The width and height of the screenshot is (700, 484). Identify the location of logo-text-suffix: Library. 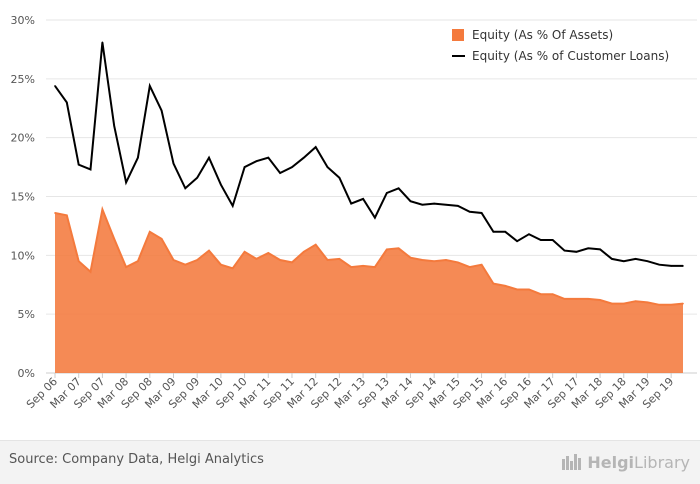
(662, 462).